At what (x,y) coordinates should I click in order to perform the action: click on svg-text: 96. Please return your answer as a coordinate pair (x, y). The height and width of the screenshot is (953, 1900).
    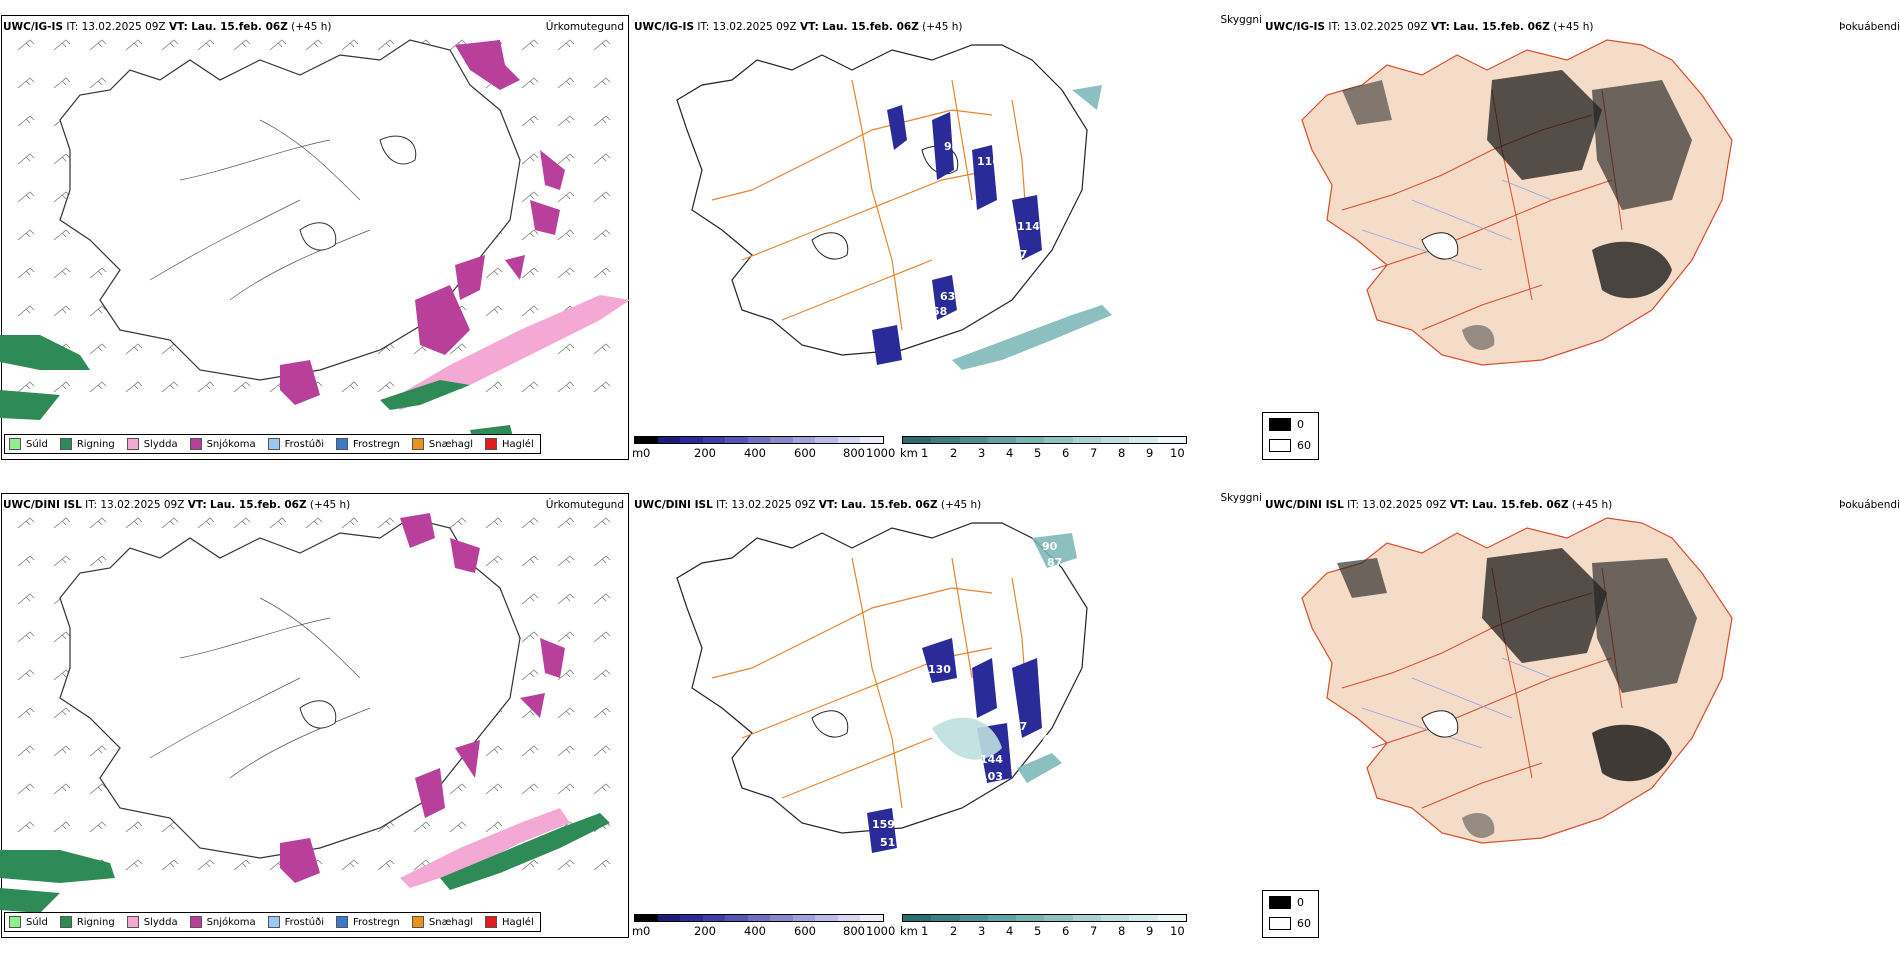
    Looking at the image, I should click on (1048, 201).